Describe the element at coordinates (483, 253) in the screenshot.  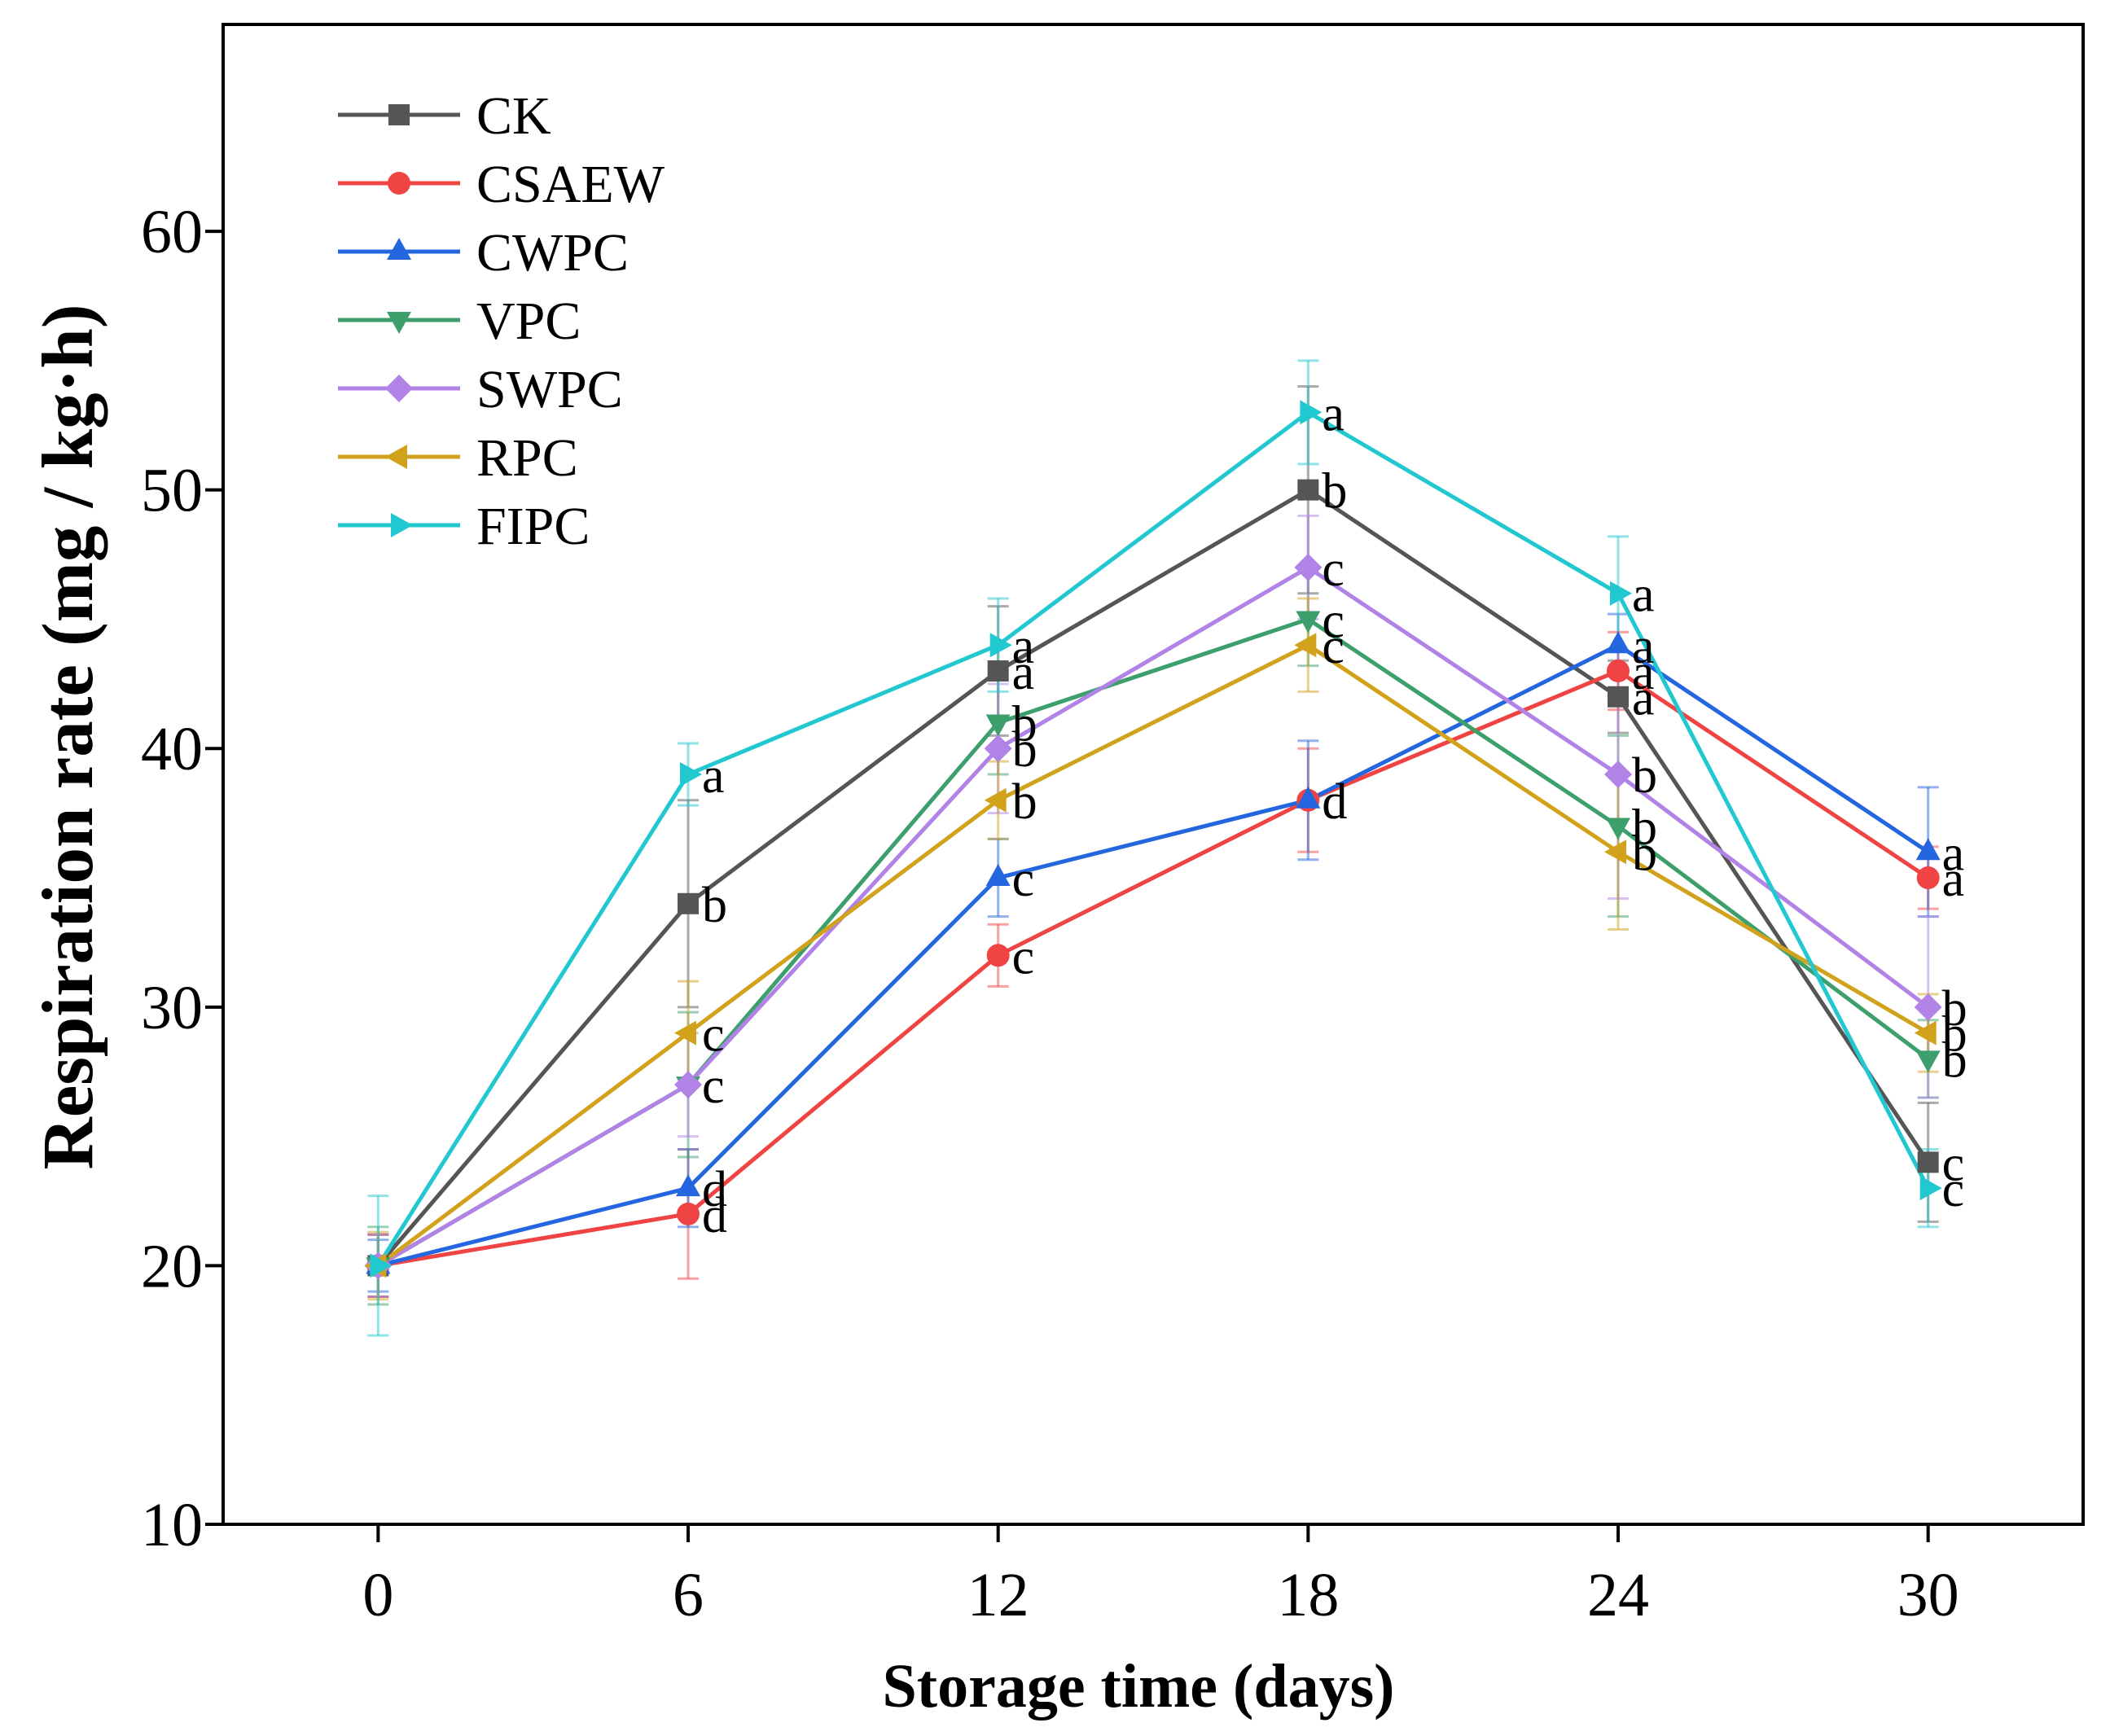
I see `legend-entry-cwpc: CWPC` at that location.